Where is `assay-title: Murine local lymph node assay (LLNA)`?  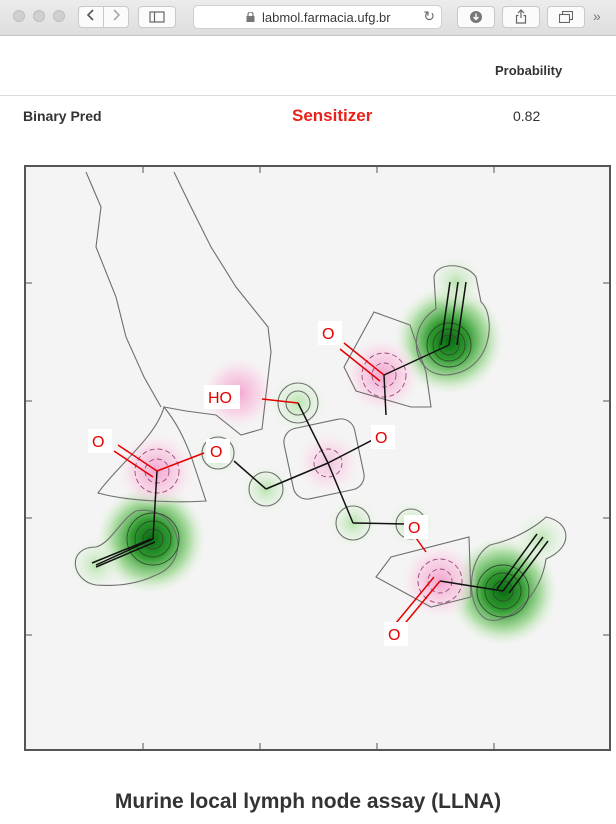
assay-title: Murine local lymph node assay (LLNA) is located at coordinates (308, 801).